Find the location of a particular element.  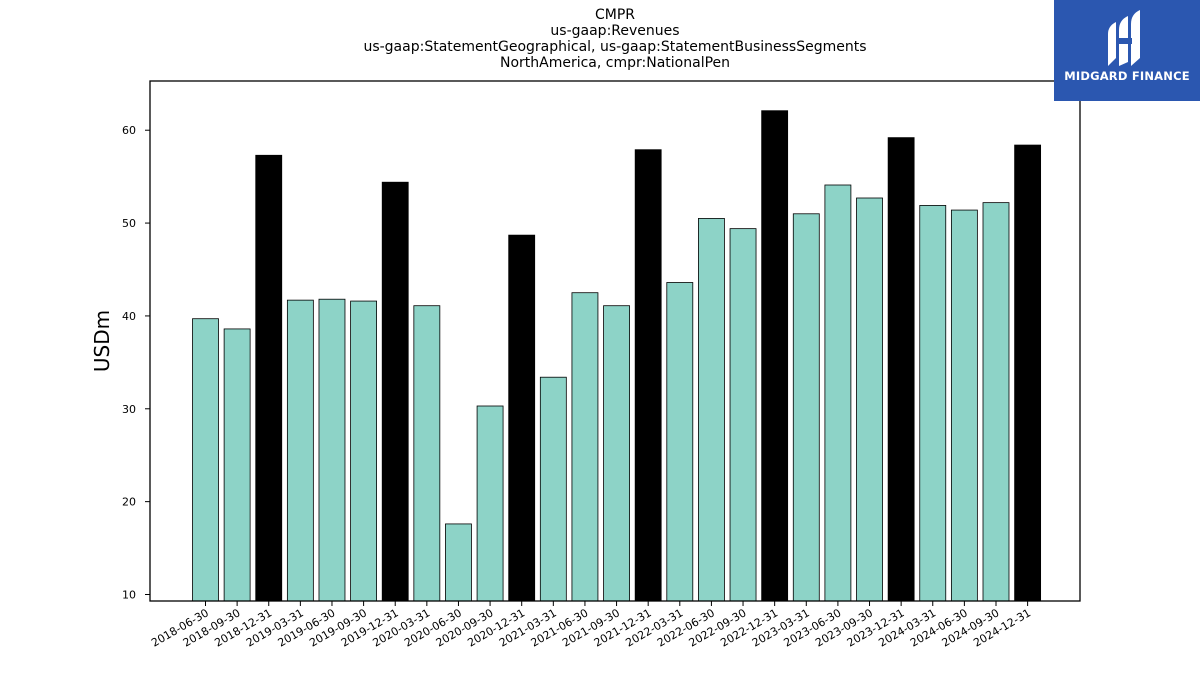

midgard-finance-logo: MIDGARD FINANCE is located at coordinates (1127, 50).